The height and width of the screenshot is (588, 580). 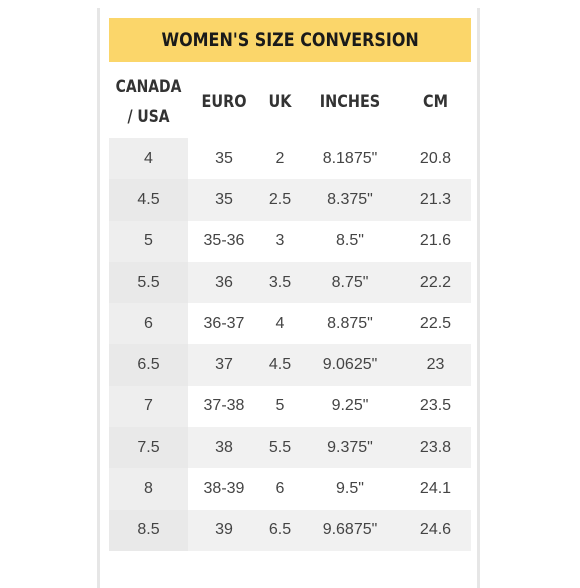 I want to click on cell-euro: 38-39, so click(x=224, y=489).